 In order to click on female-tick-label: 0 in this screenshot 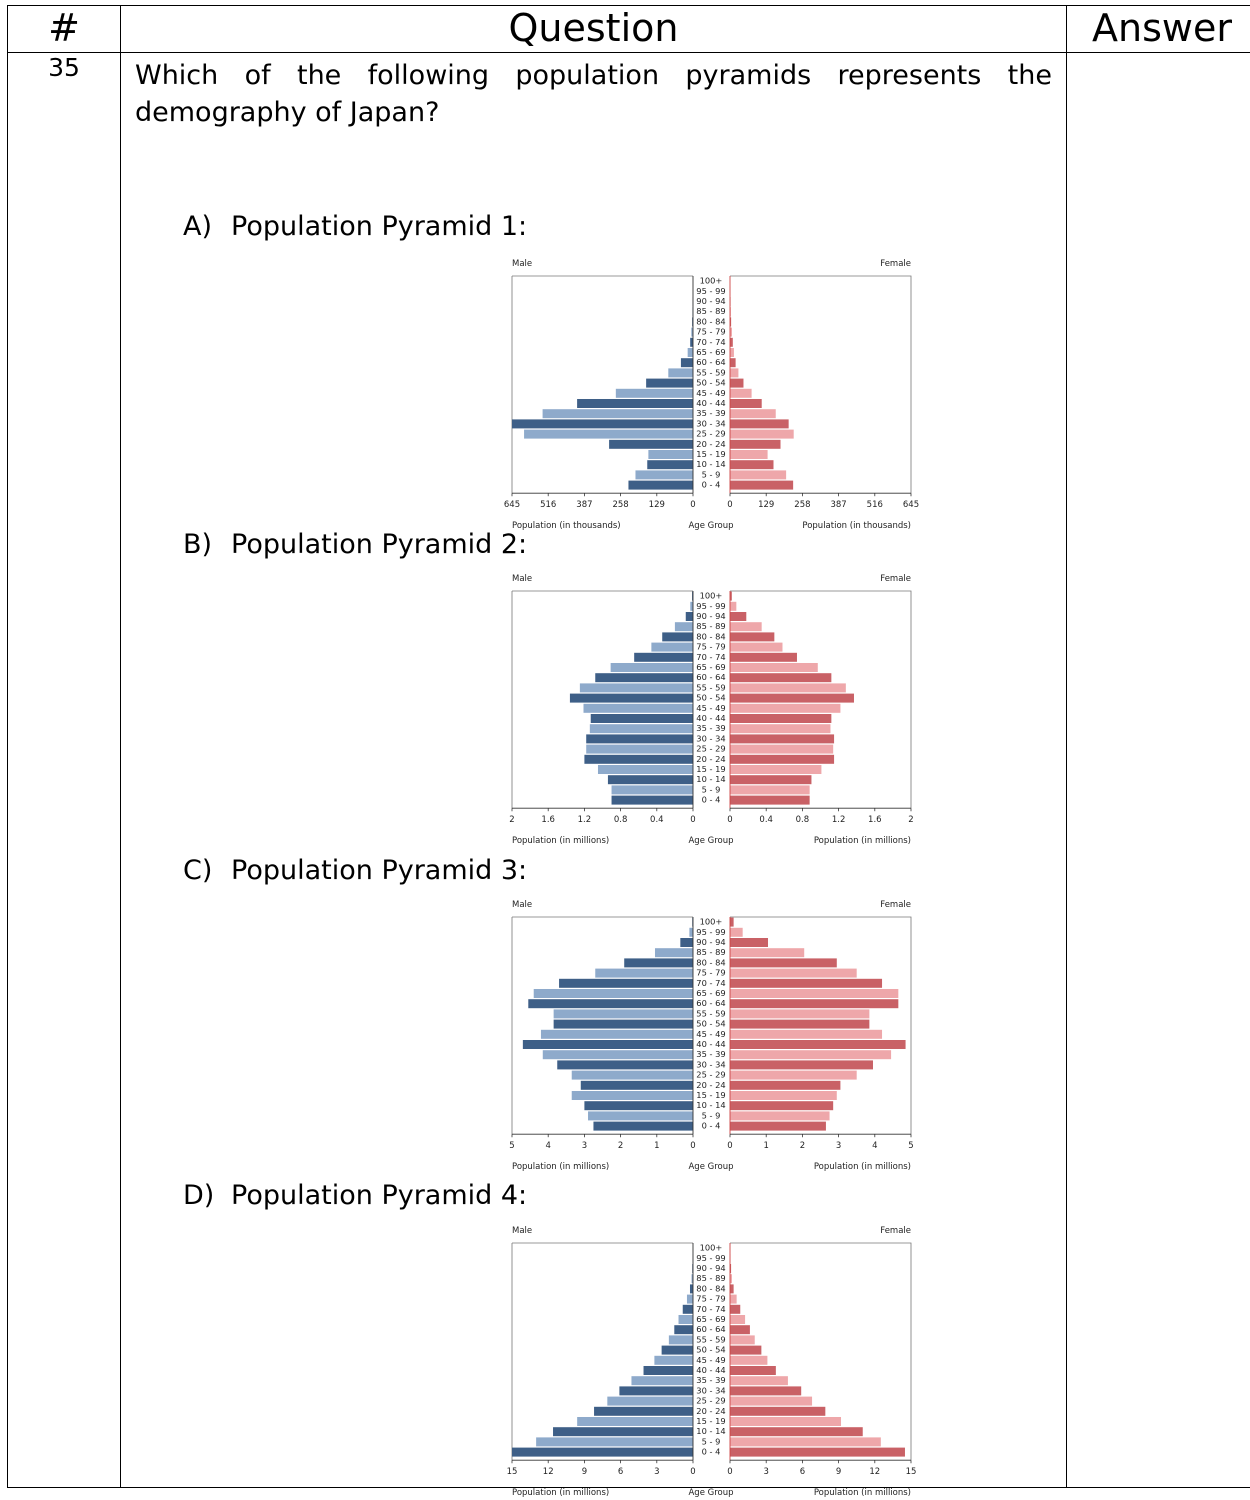, I will do `click(729, 1146)`.